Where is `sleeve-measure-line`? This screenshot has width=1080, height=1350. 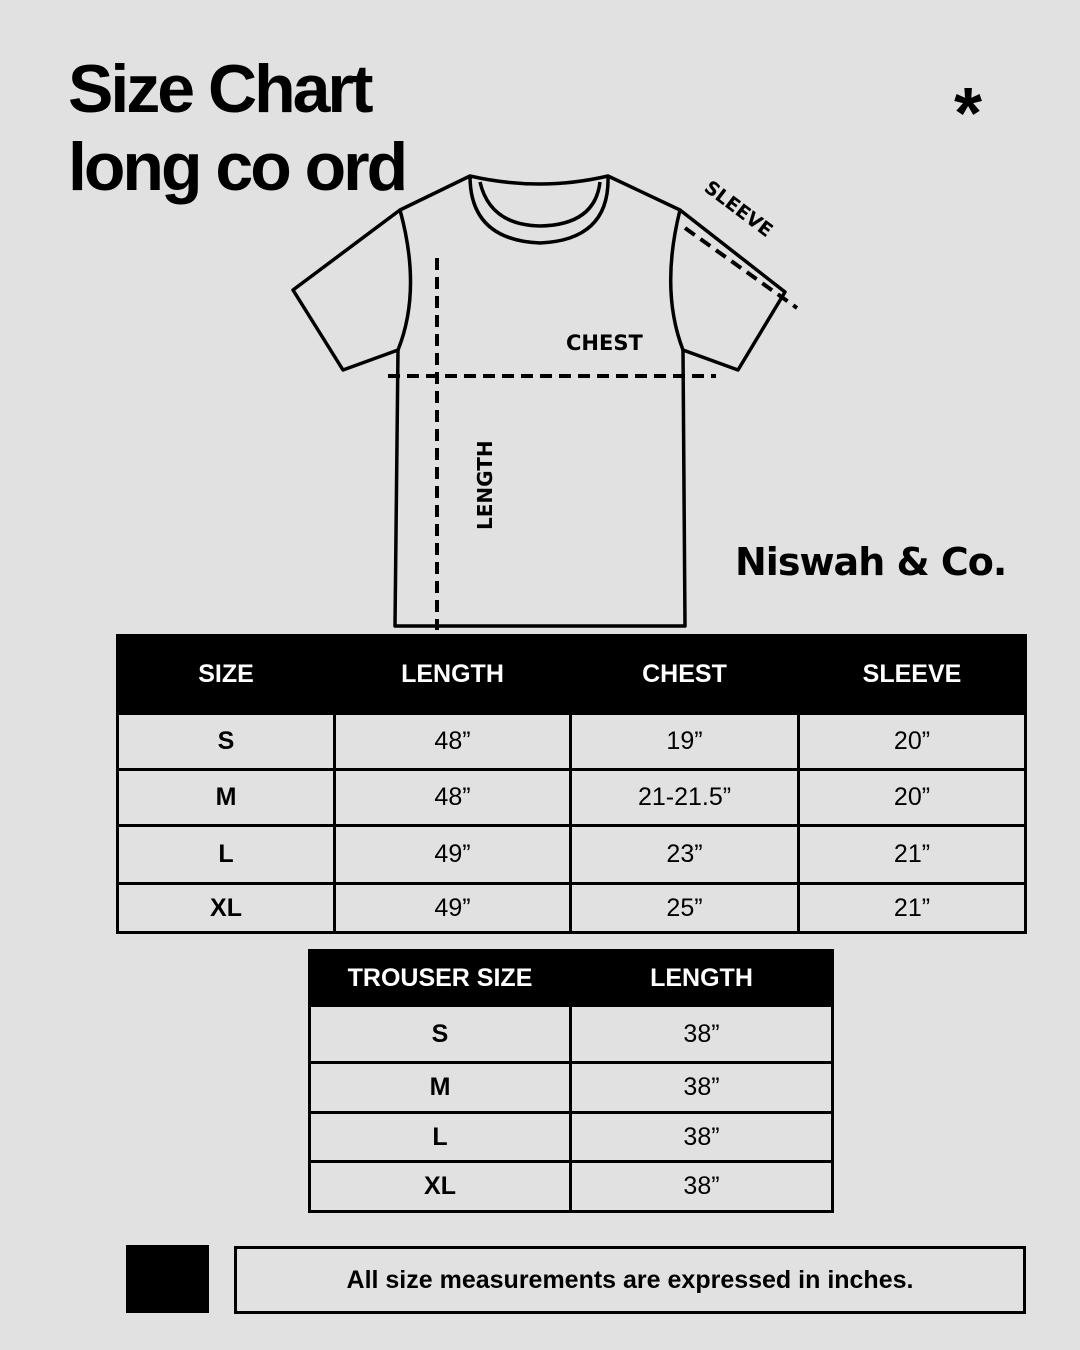 sleeve-measure-line is located at coordinates (741, 268).